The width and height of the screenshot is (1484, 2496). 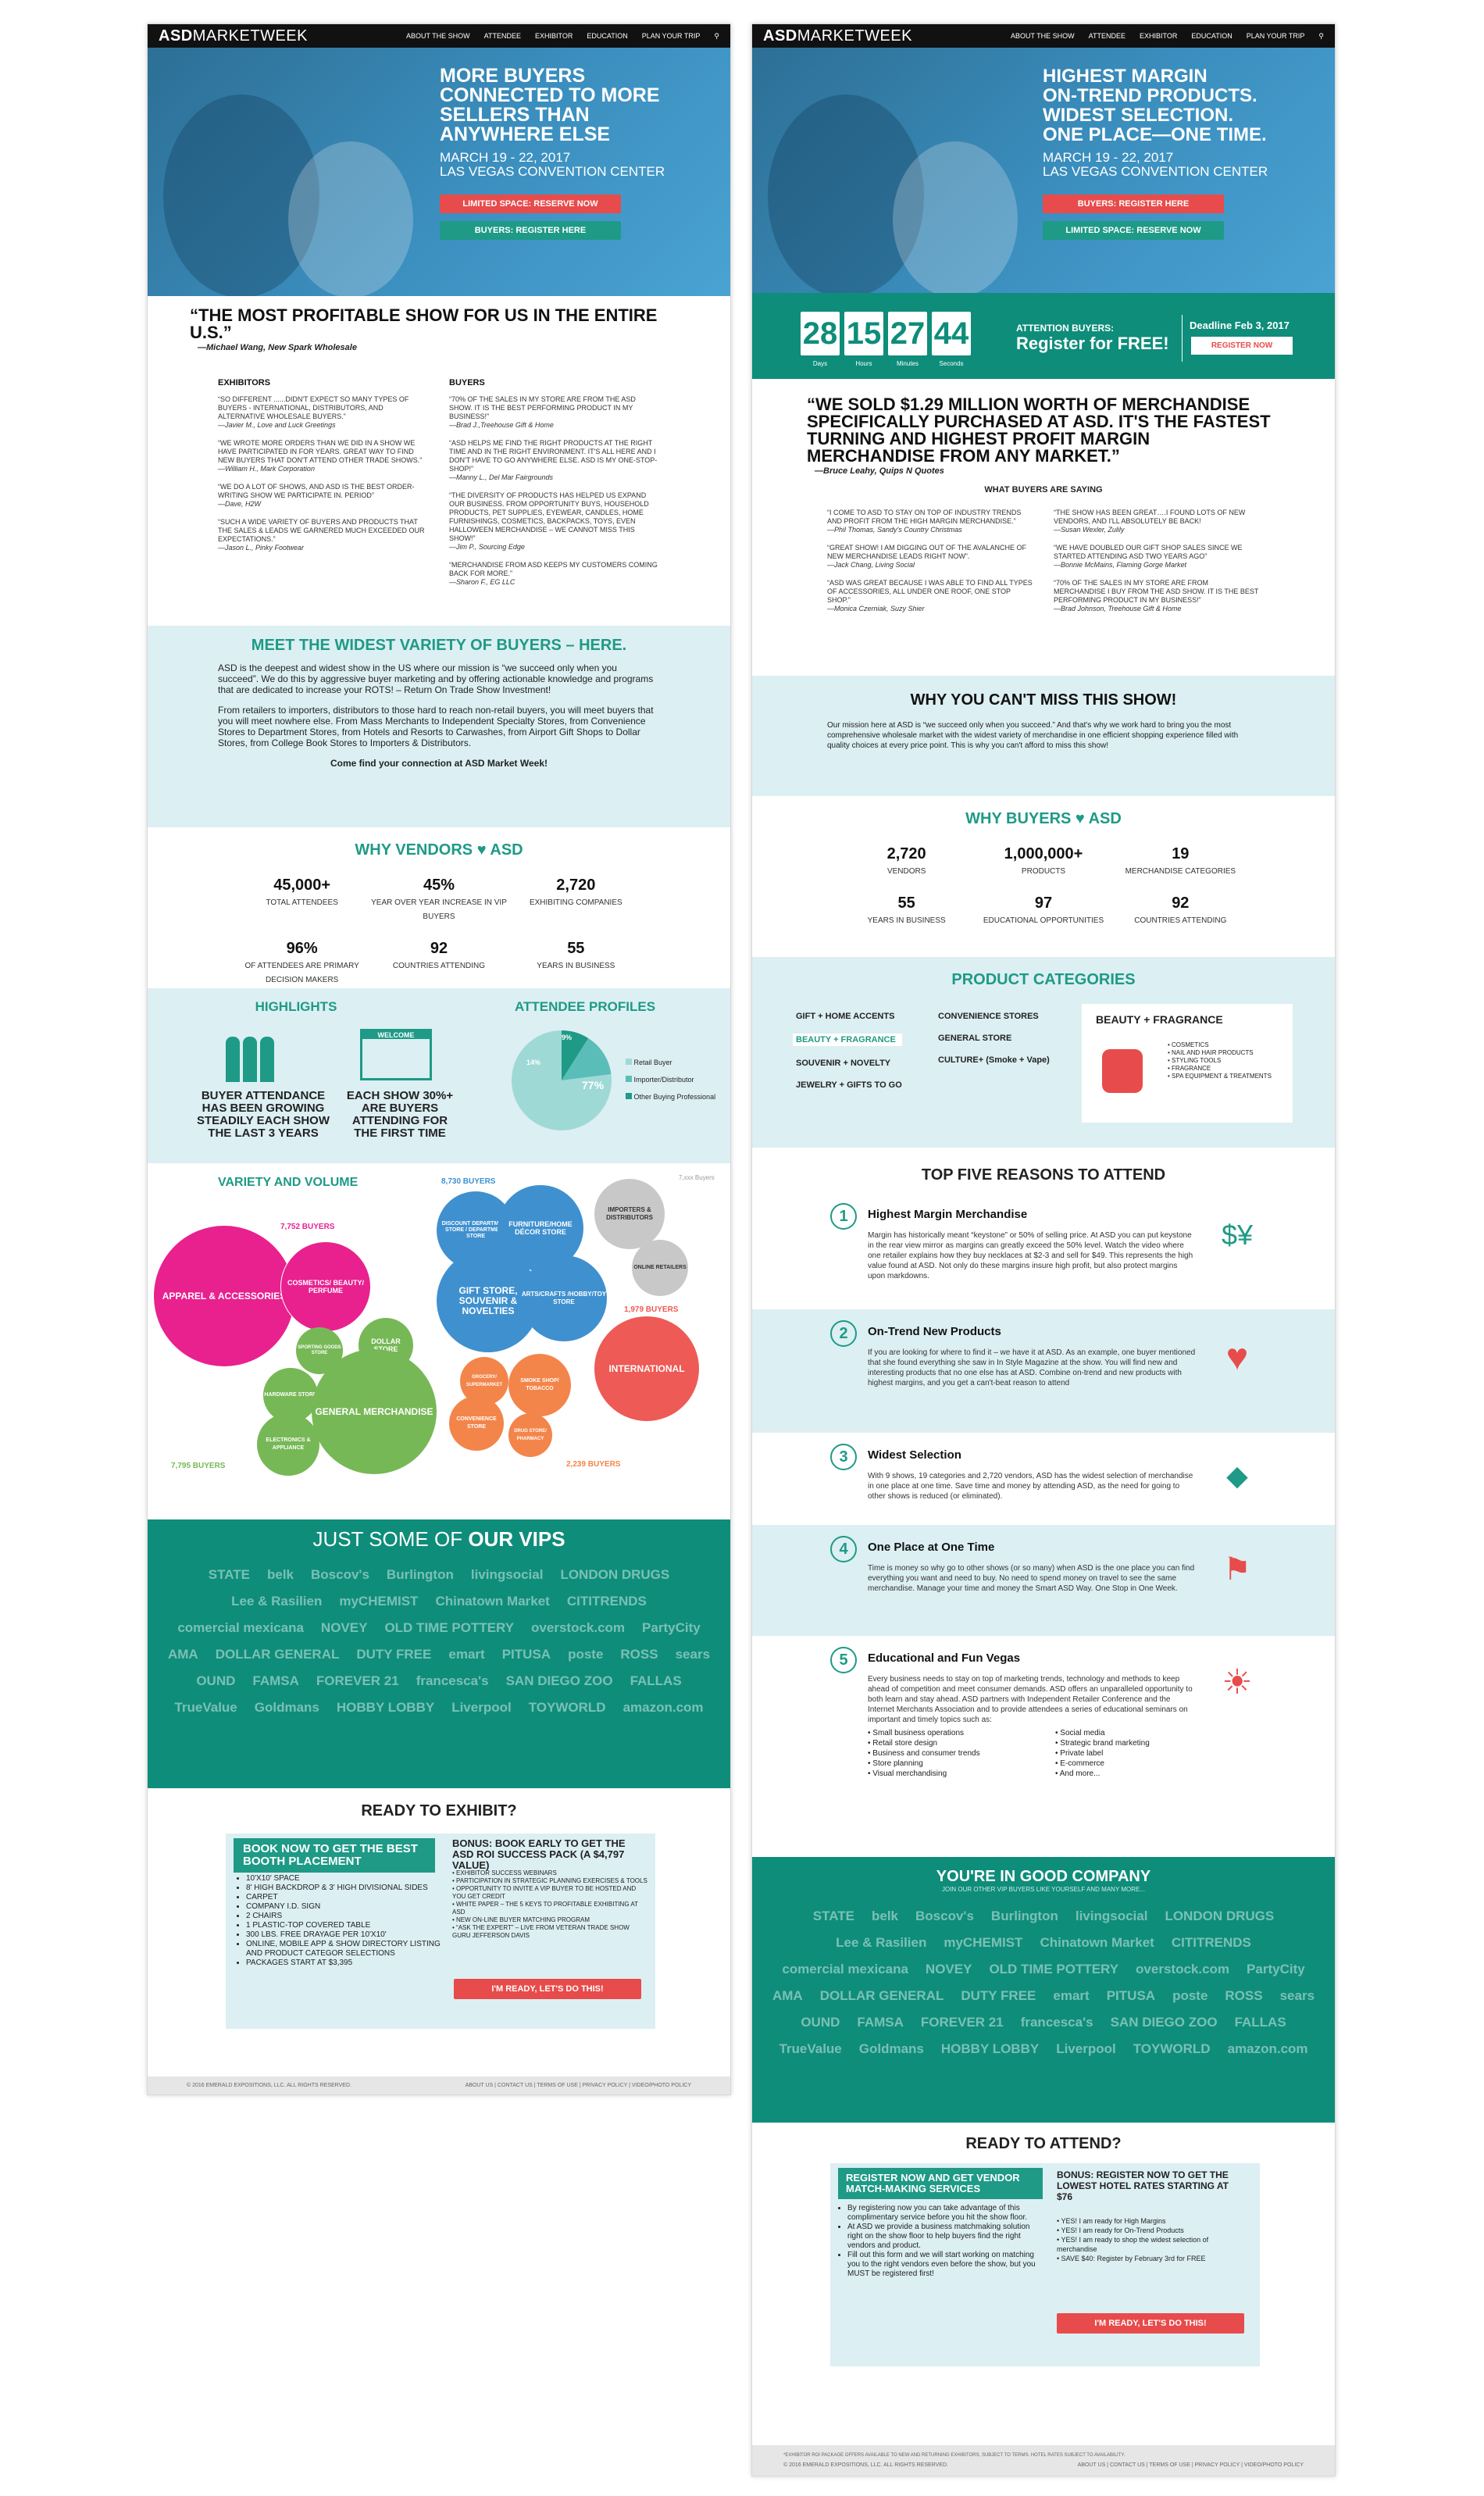 What do you see at coordinates (1043, 818) in the screenshot?
I see `why-buyers-title: WHY BUYERS ♥ ASD` at bounding box center [1043, 818].